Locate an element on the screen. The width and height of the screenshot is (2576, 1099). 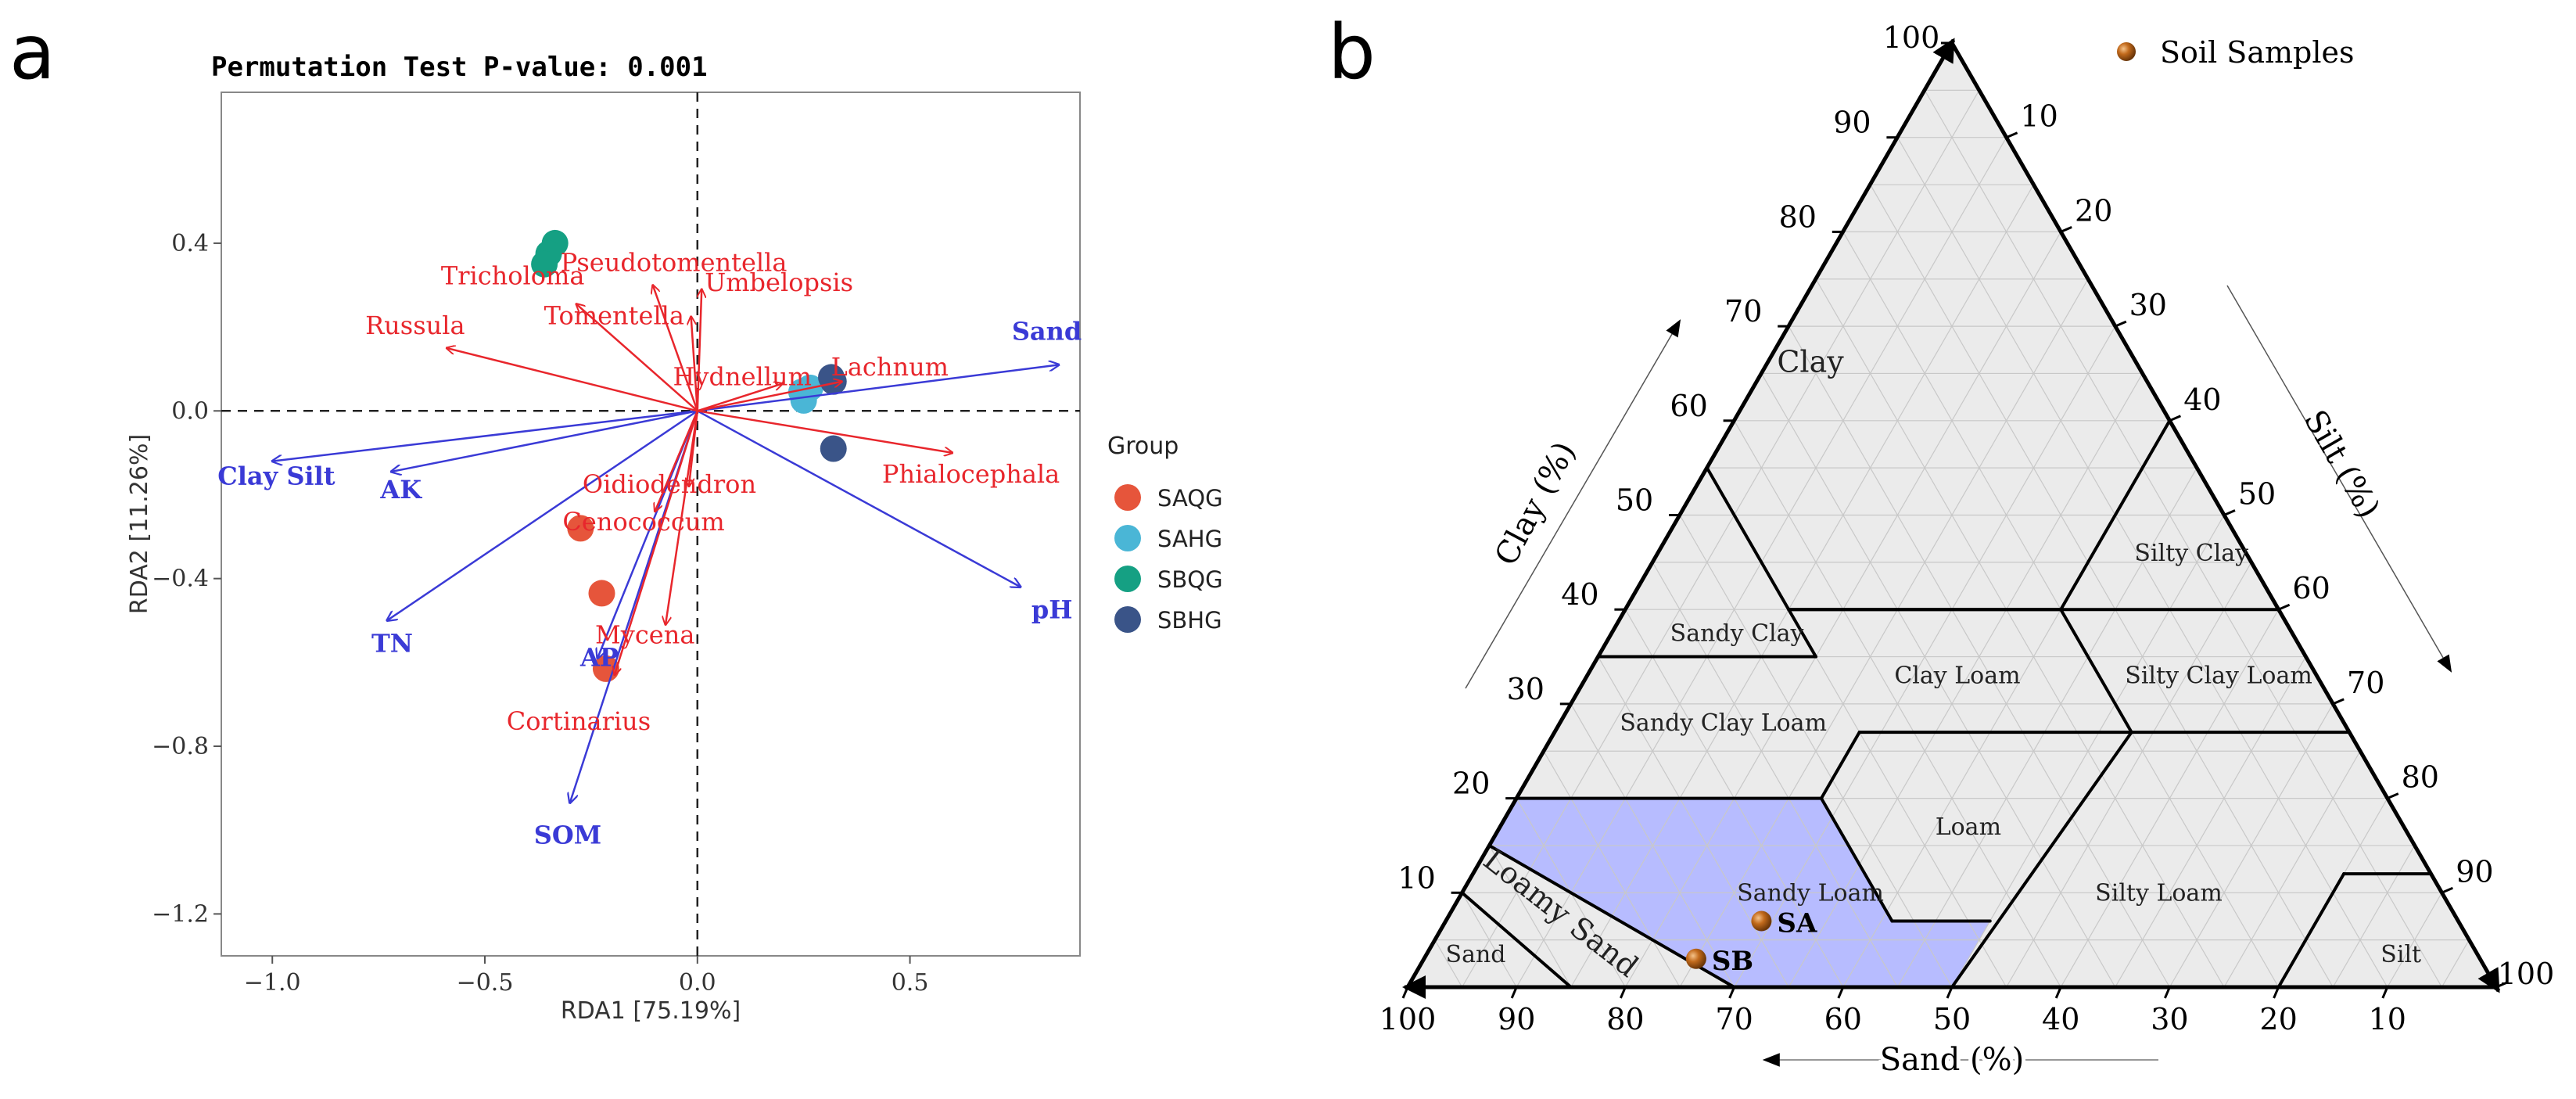
env-label-ak: AK is located at coordinates (400, 490).